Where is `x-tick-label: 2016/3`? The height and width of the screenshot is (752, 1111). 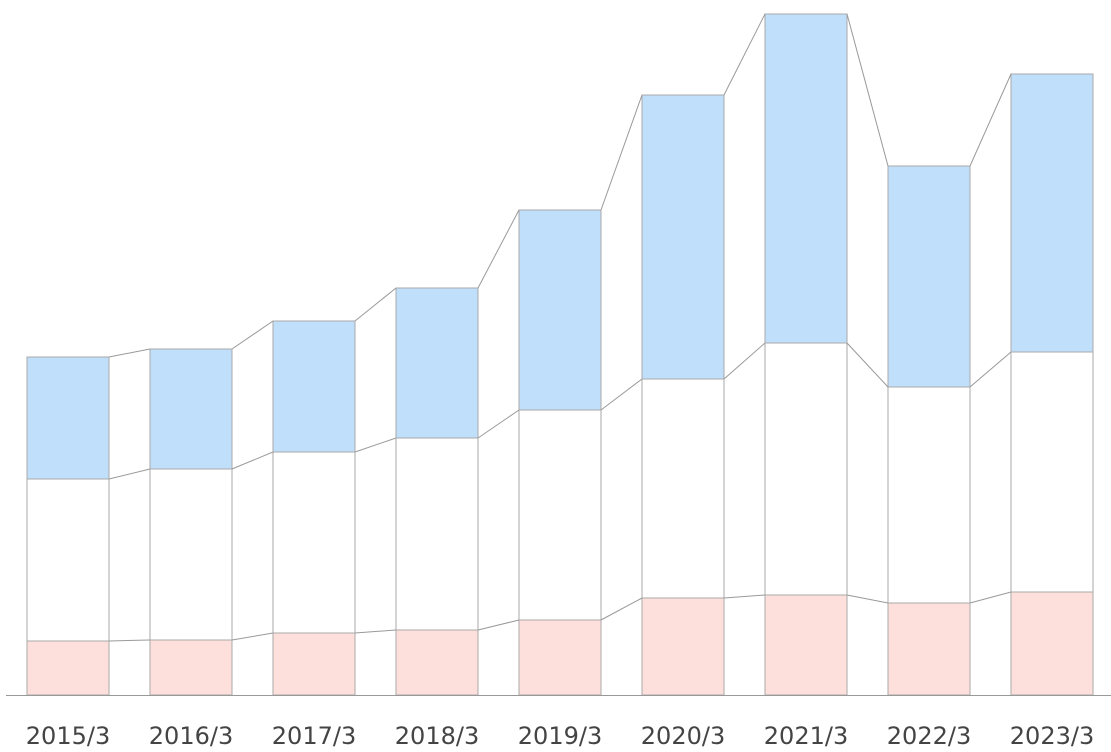 x-tick-label: 2016/3 is located at coordinates (191, 736).